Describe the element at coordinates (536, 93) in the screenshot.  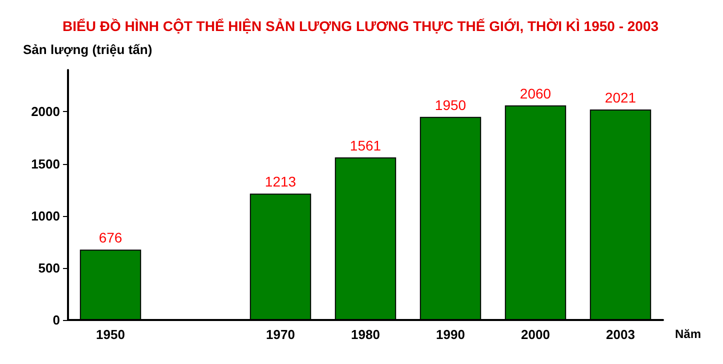
I see `data-label: 2060` at that location.